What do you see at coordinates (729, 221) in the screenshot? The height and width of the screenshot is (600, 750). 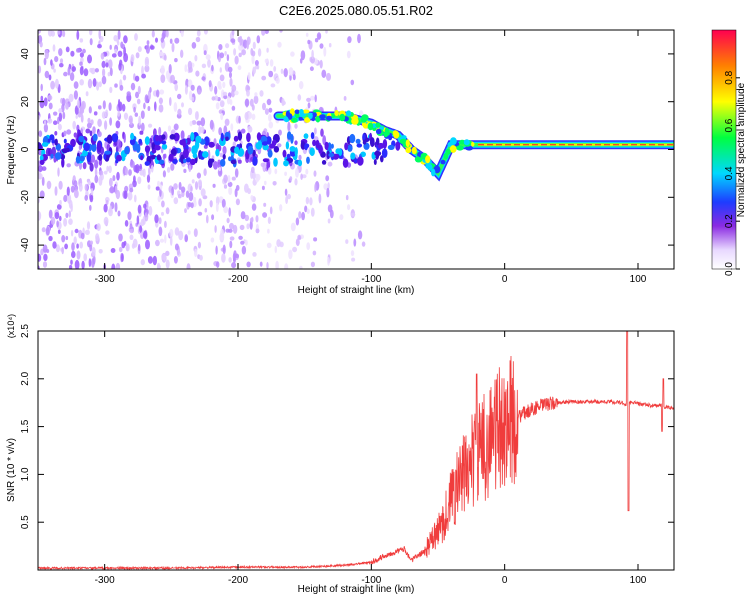 I see `colorbar-tick-label: 0.2` at bounding box center [729, 221].